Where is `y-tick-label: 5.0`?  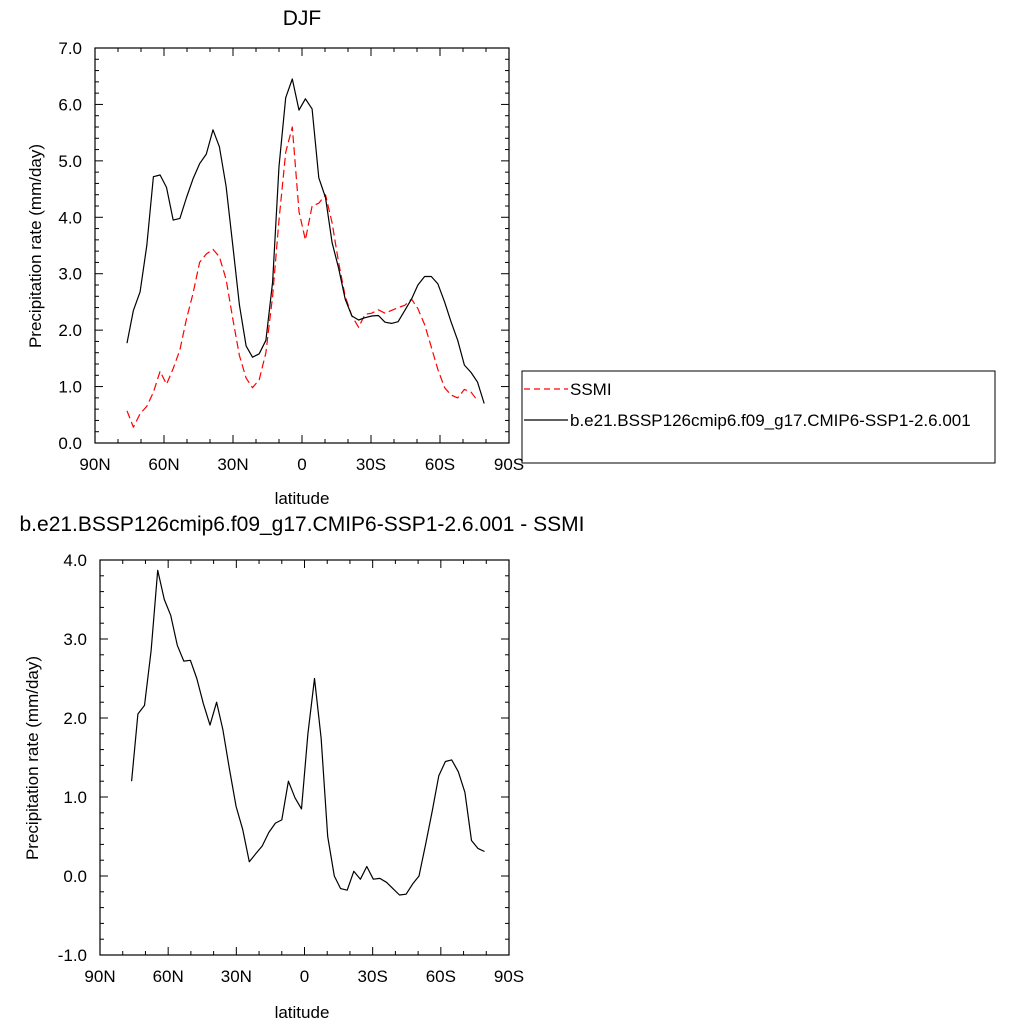 y-tick-label: 5.0 is located at coordinates (70, 161).